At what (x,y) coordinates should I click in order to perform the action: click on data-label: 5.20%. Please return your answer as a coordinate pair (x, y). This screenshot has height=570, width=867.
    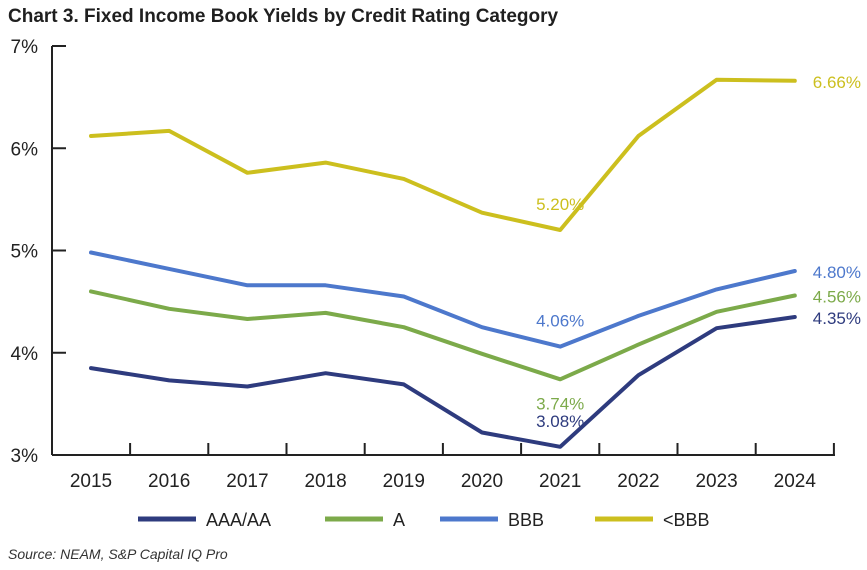
    Looking at the image, I should click on (560, 204).